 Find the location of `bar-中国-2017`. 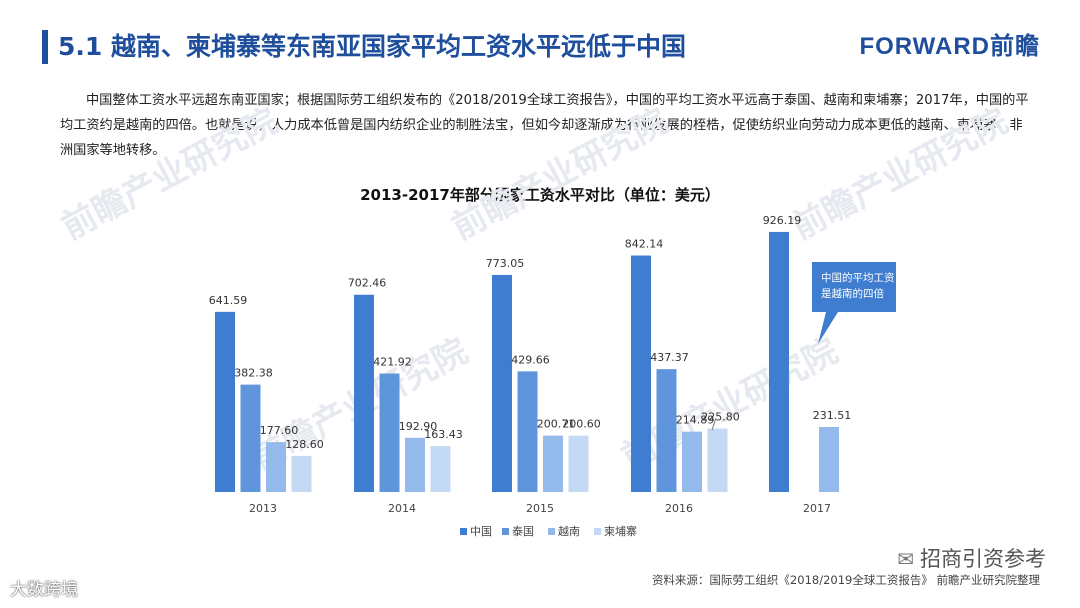

bar-中国-2017 is located at coordinates (779, 361).